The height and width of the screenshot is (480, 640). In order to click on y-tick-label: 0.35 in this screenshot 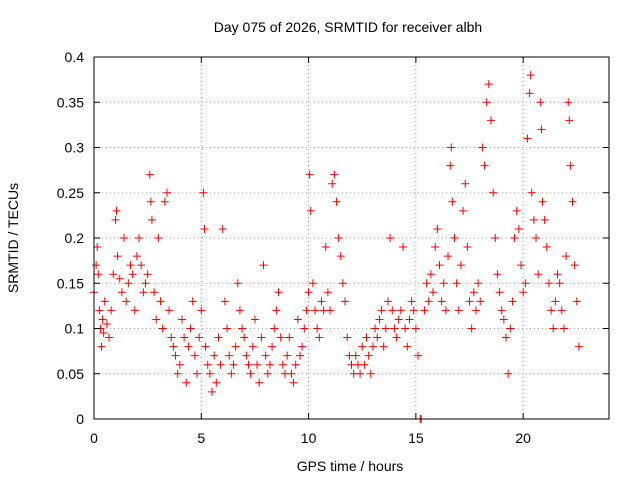, I will do `click(70, 102)`.